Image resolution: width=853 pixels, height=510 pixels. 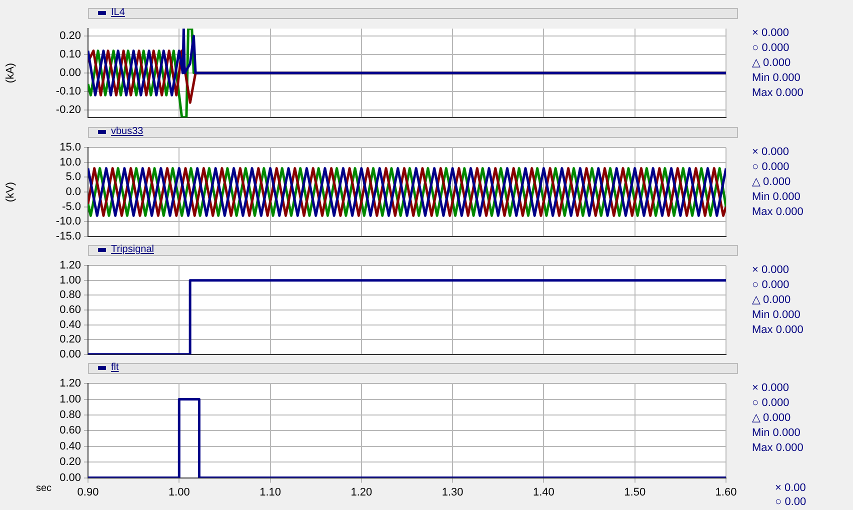 I want to click on y-tick-label: 10.0, so click(x=70, y=162).